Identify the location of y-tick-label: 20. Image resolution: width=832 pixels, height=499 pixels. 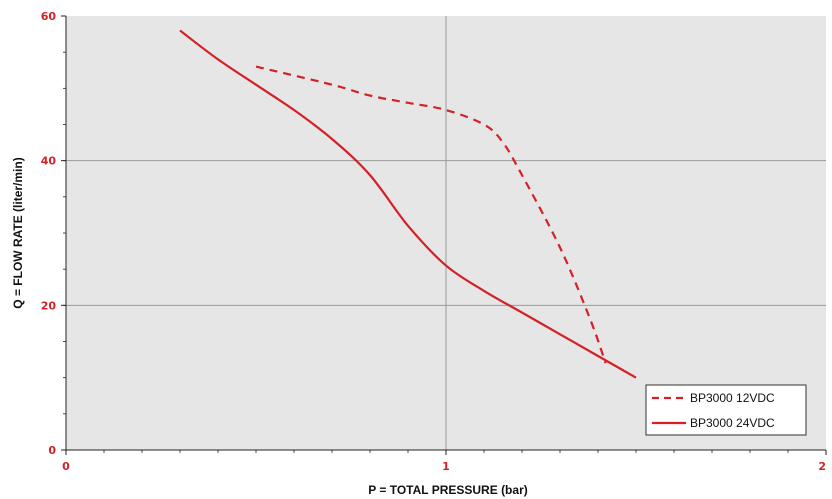
(49, 305).